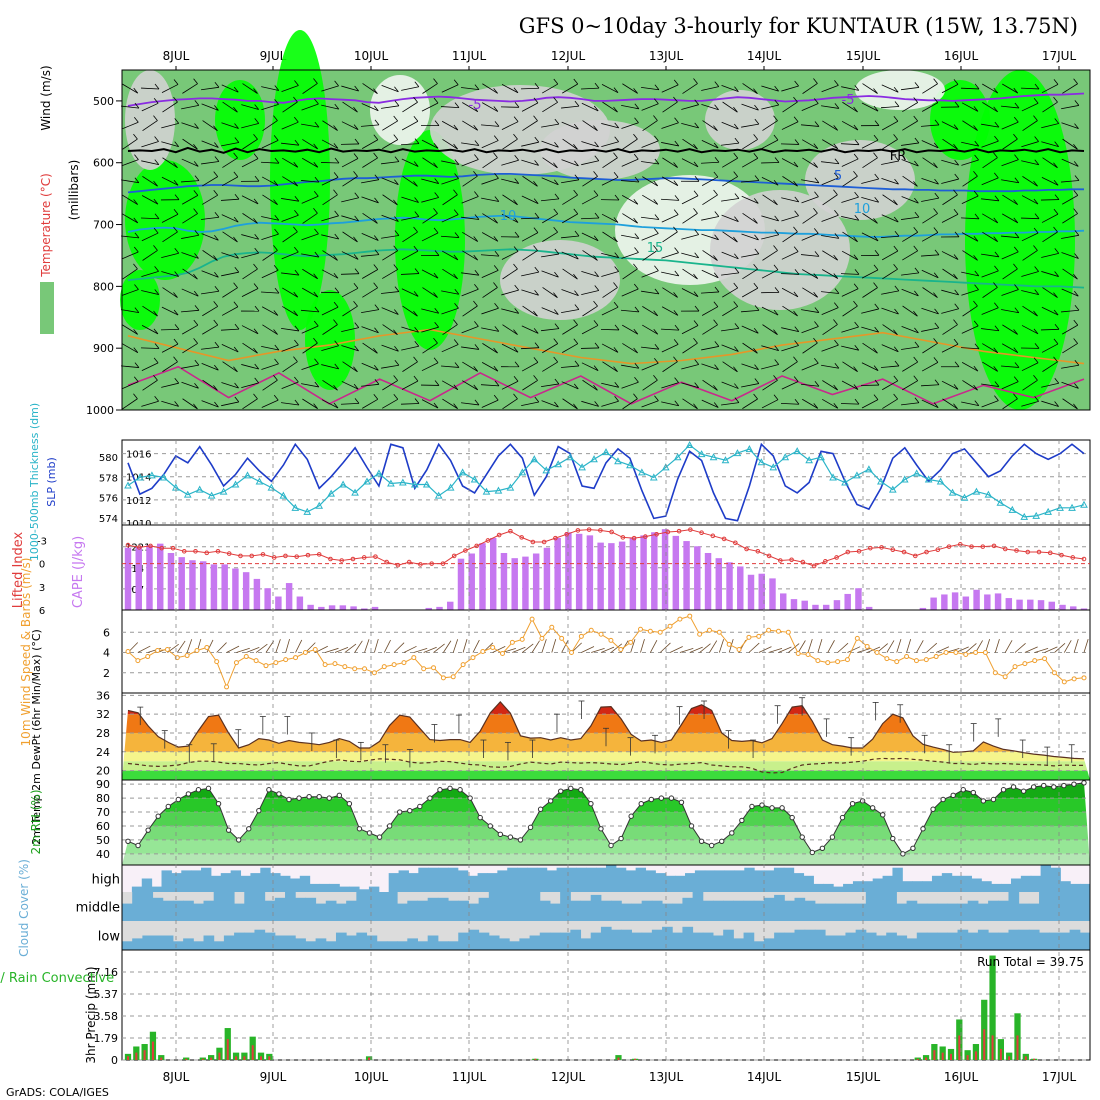 The height and width of the screenshot is (1100, 1100). Describe the element at coordinates (106, 1038) in the screenshot. I see `y-tick-label: 1.79` at that location.